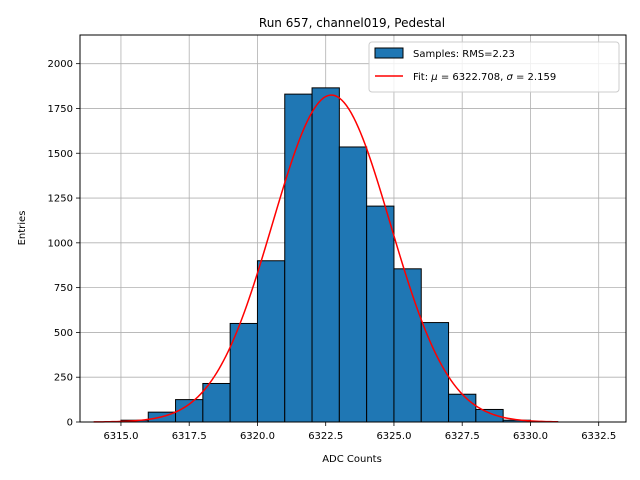 This screenshot has width=640, height=480. What do you see at coordinates (22, 228) in the screenshot?
I see `y-axis-label: Entries` at bounding box center [22, 228].